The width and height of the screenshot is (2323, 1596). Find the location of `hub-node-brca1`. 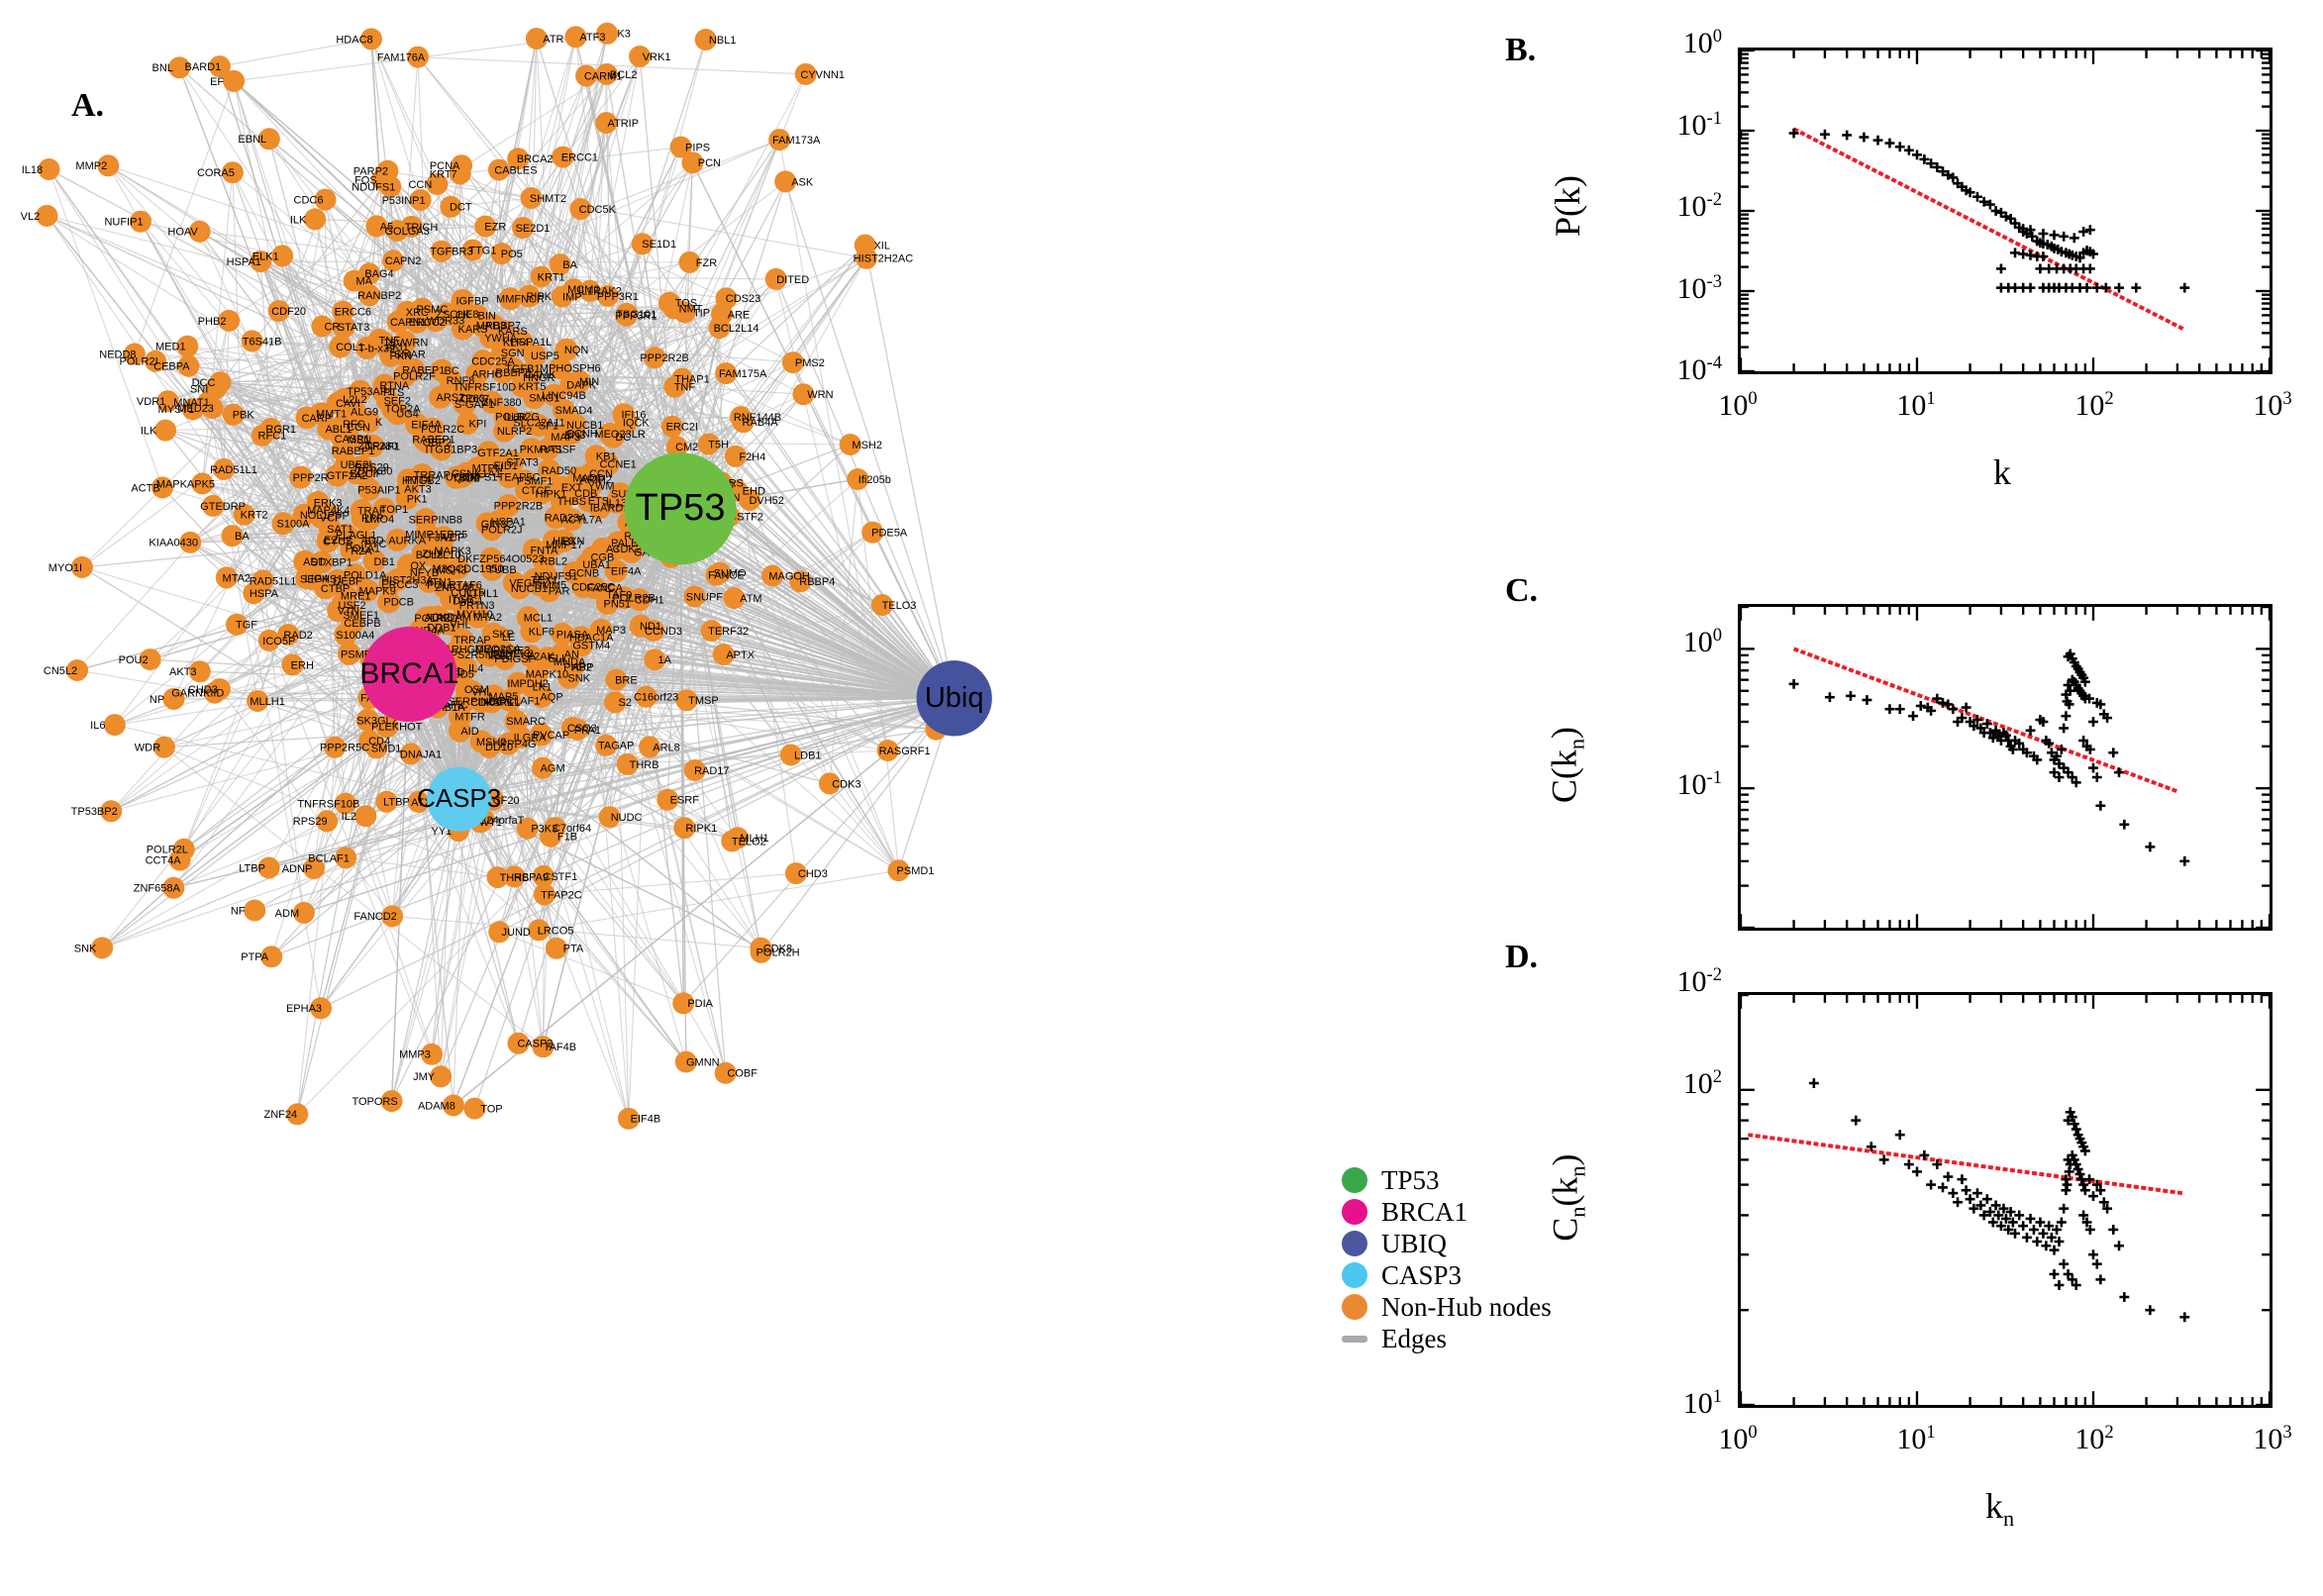

hub-node-brca1 is located at coordinates (409, 675).